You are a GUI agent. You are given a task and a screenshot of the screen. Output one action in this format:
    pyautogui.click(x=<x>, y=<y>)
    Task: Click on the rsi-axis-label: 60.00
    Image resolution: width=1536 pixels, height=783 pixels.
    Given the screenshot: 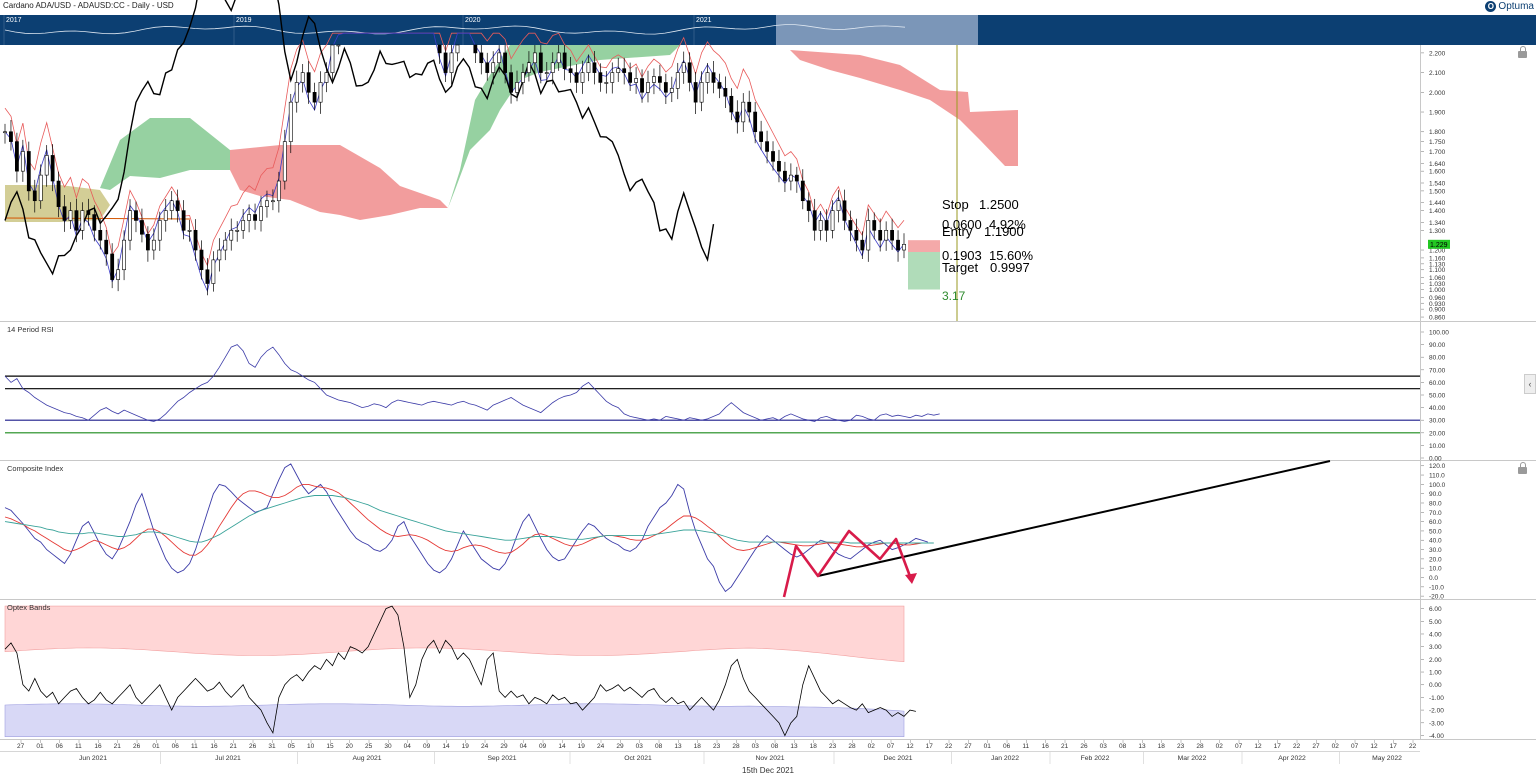 What is the action you would take?
    pyautogui.click(x=1437, y=383)
    